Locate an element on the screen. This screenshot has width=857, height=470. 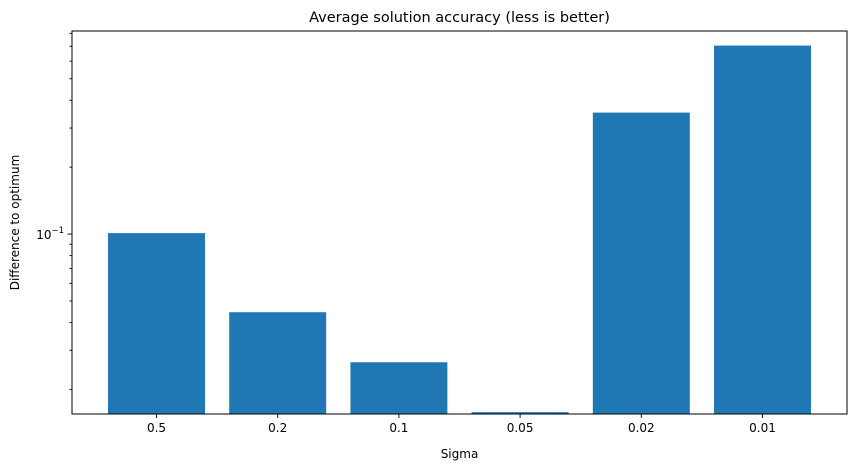
x-tick-label: 0.01 is located at coordinates (762, 428).